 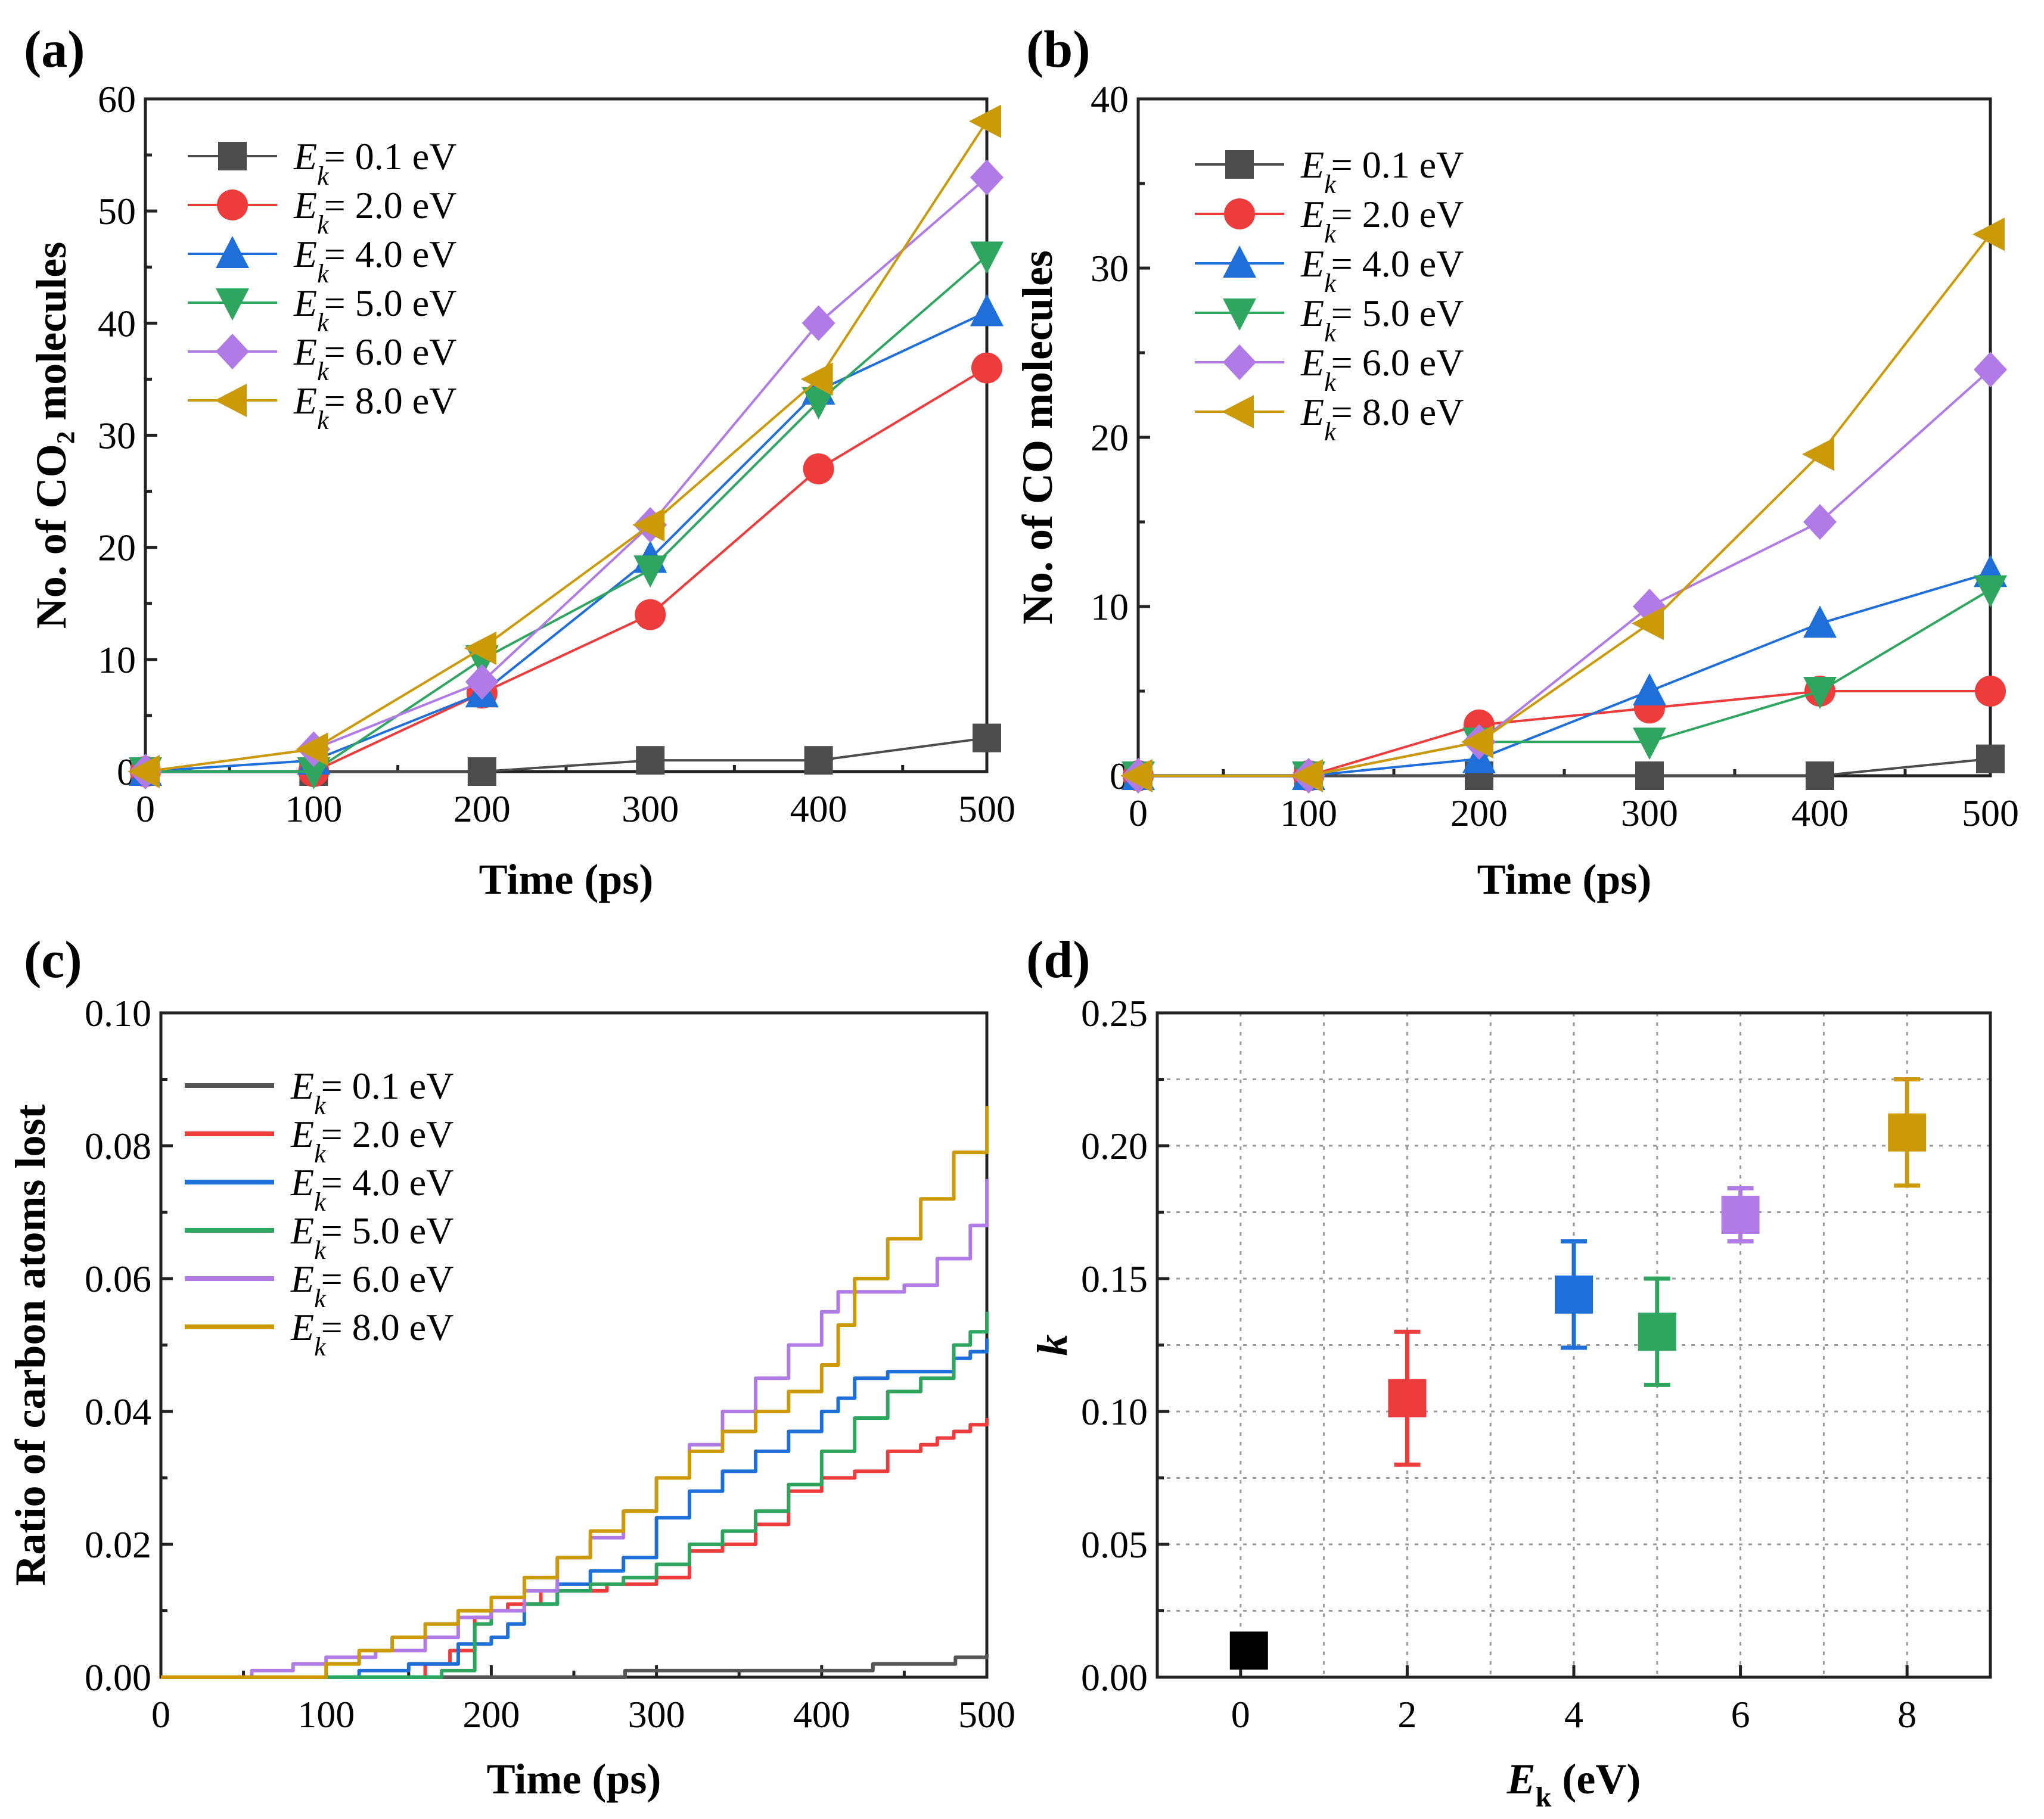 What do you see at coordinates (1521, 1779) in the screenshot?
I see `x-axis-label-var: E` at bounding box center [1521, 1779].